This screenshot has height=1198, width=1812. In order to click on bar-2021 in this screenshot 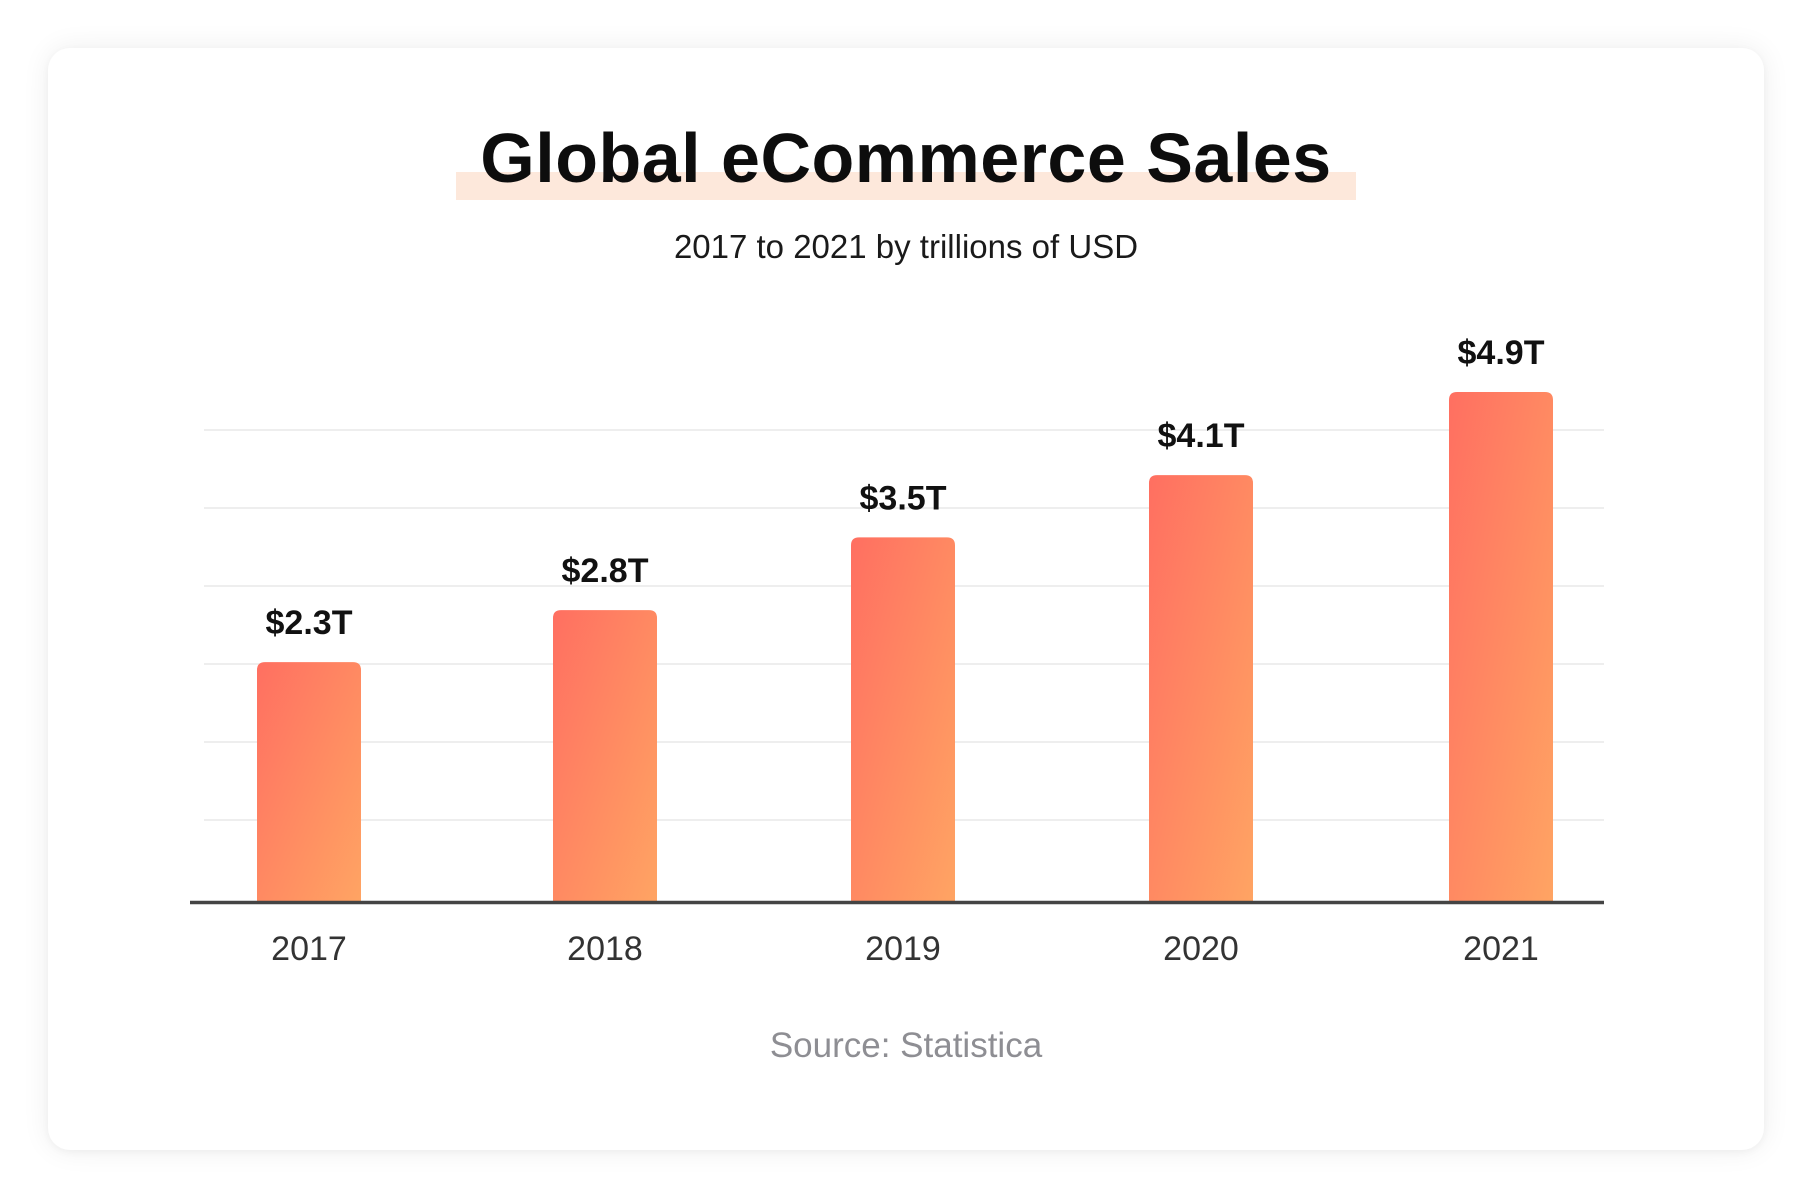, I will do `click(1501, 646)`.